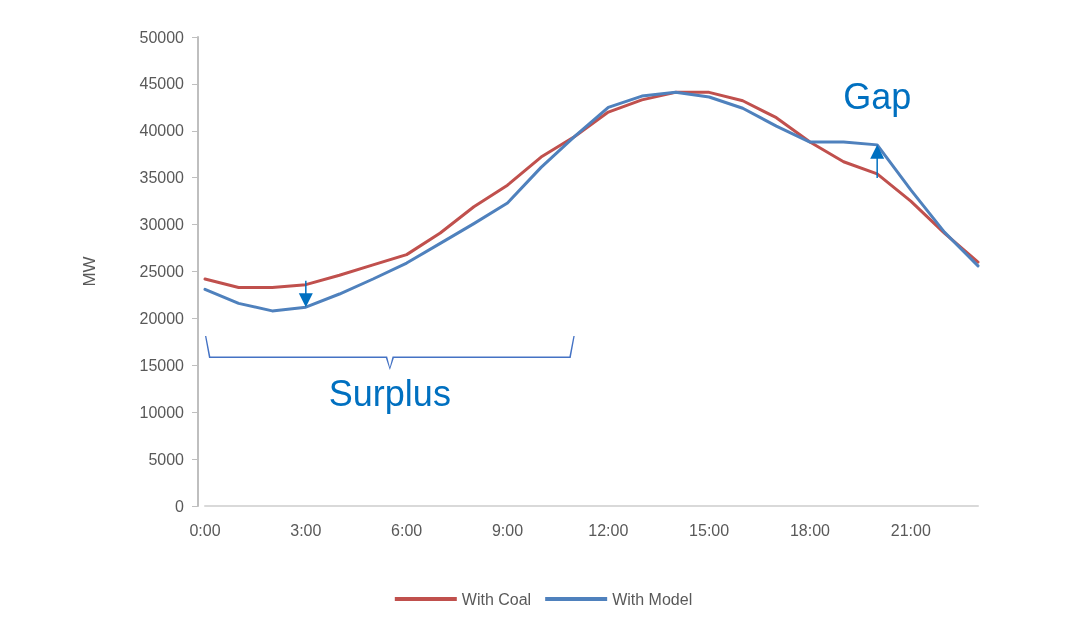 The image size is (1087, 638). What do you see at coordinates (910, 530) in the screenshot?
I see `x-tick-label: 21:00` at bounding box center [910, 530].